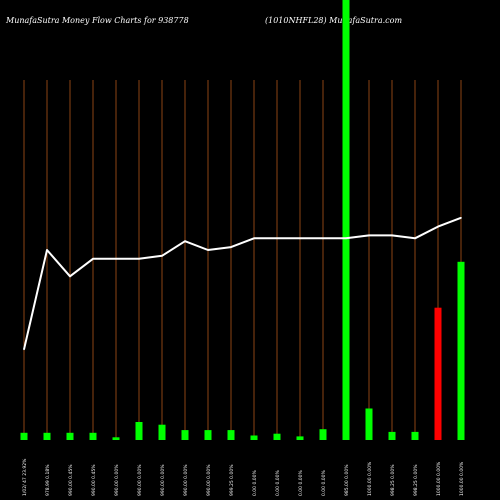 This screenshot has width=500, height=500. Describe the element at coordinates (334, 20) in the screenshot. I see `chart-subtitle: (1010NHFL28) MunafaSutra.com` at that location.